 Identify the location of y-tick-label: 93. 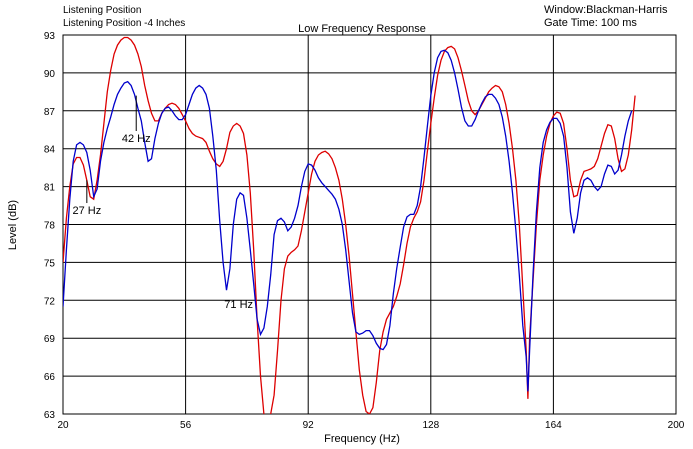
(50, 36).